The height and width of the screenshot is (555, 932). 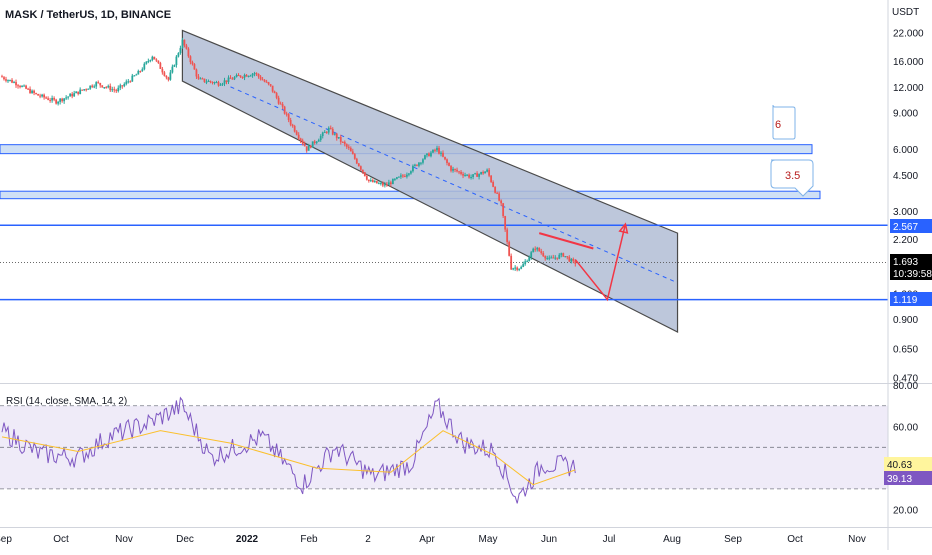 I want to click on price-tick-label: 0.900, so click(x=905, y=320).